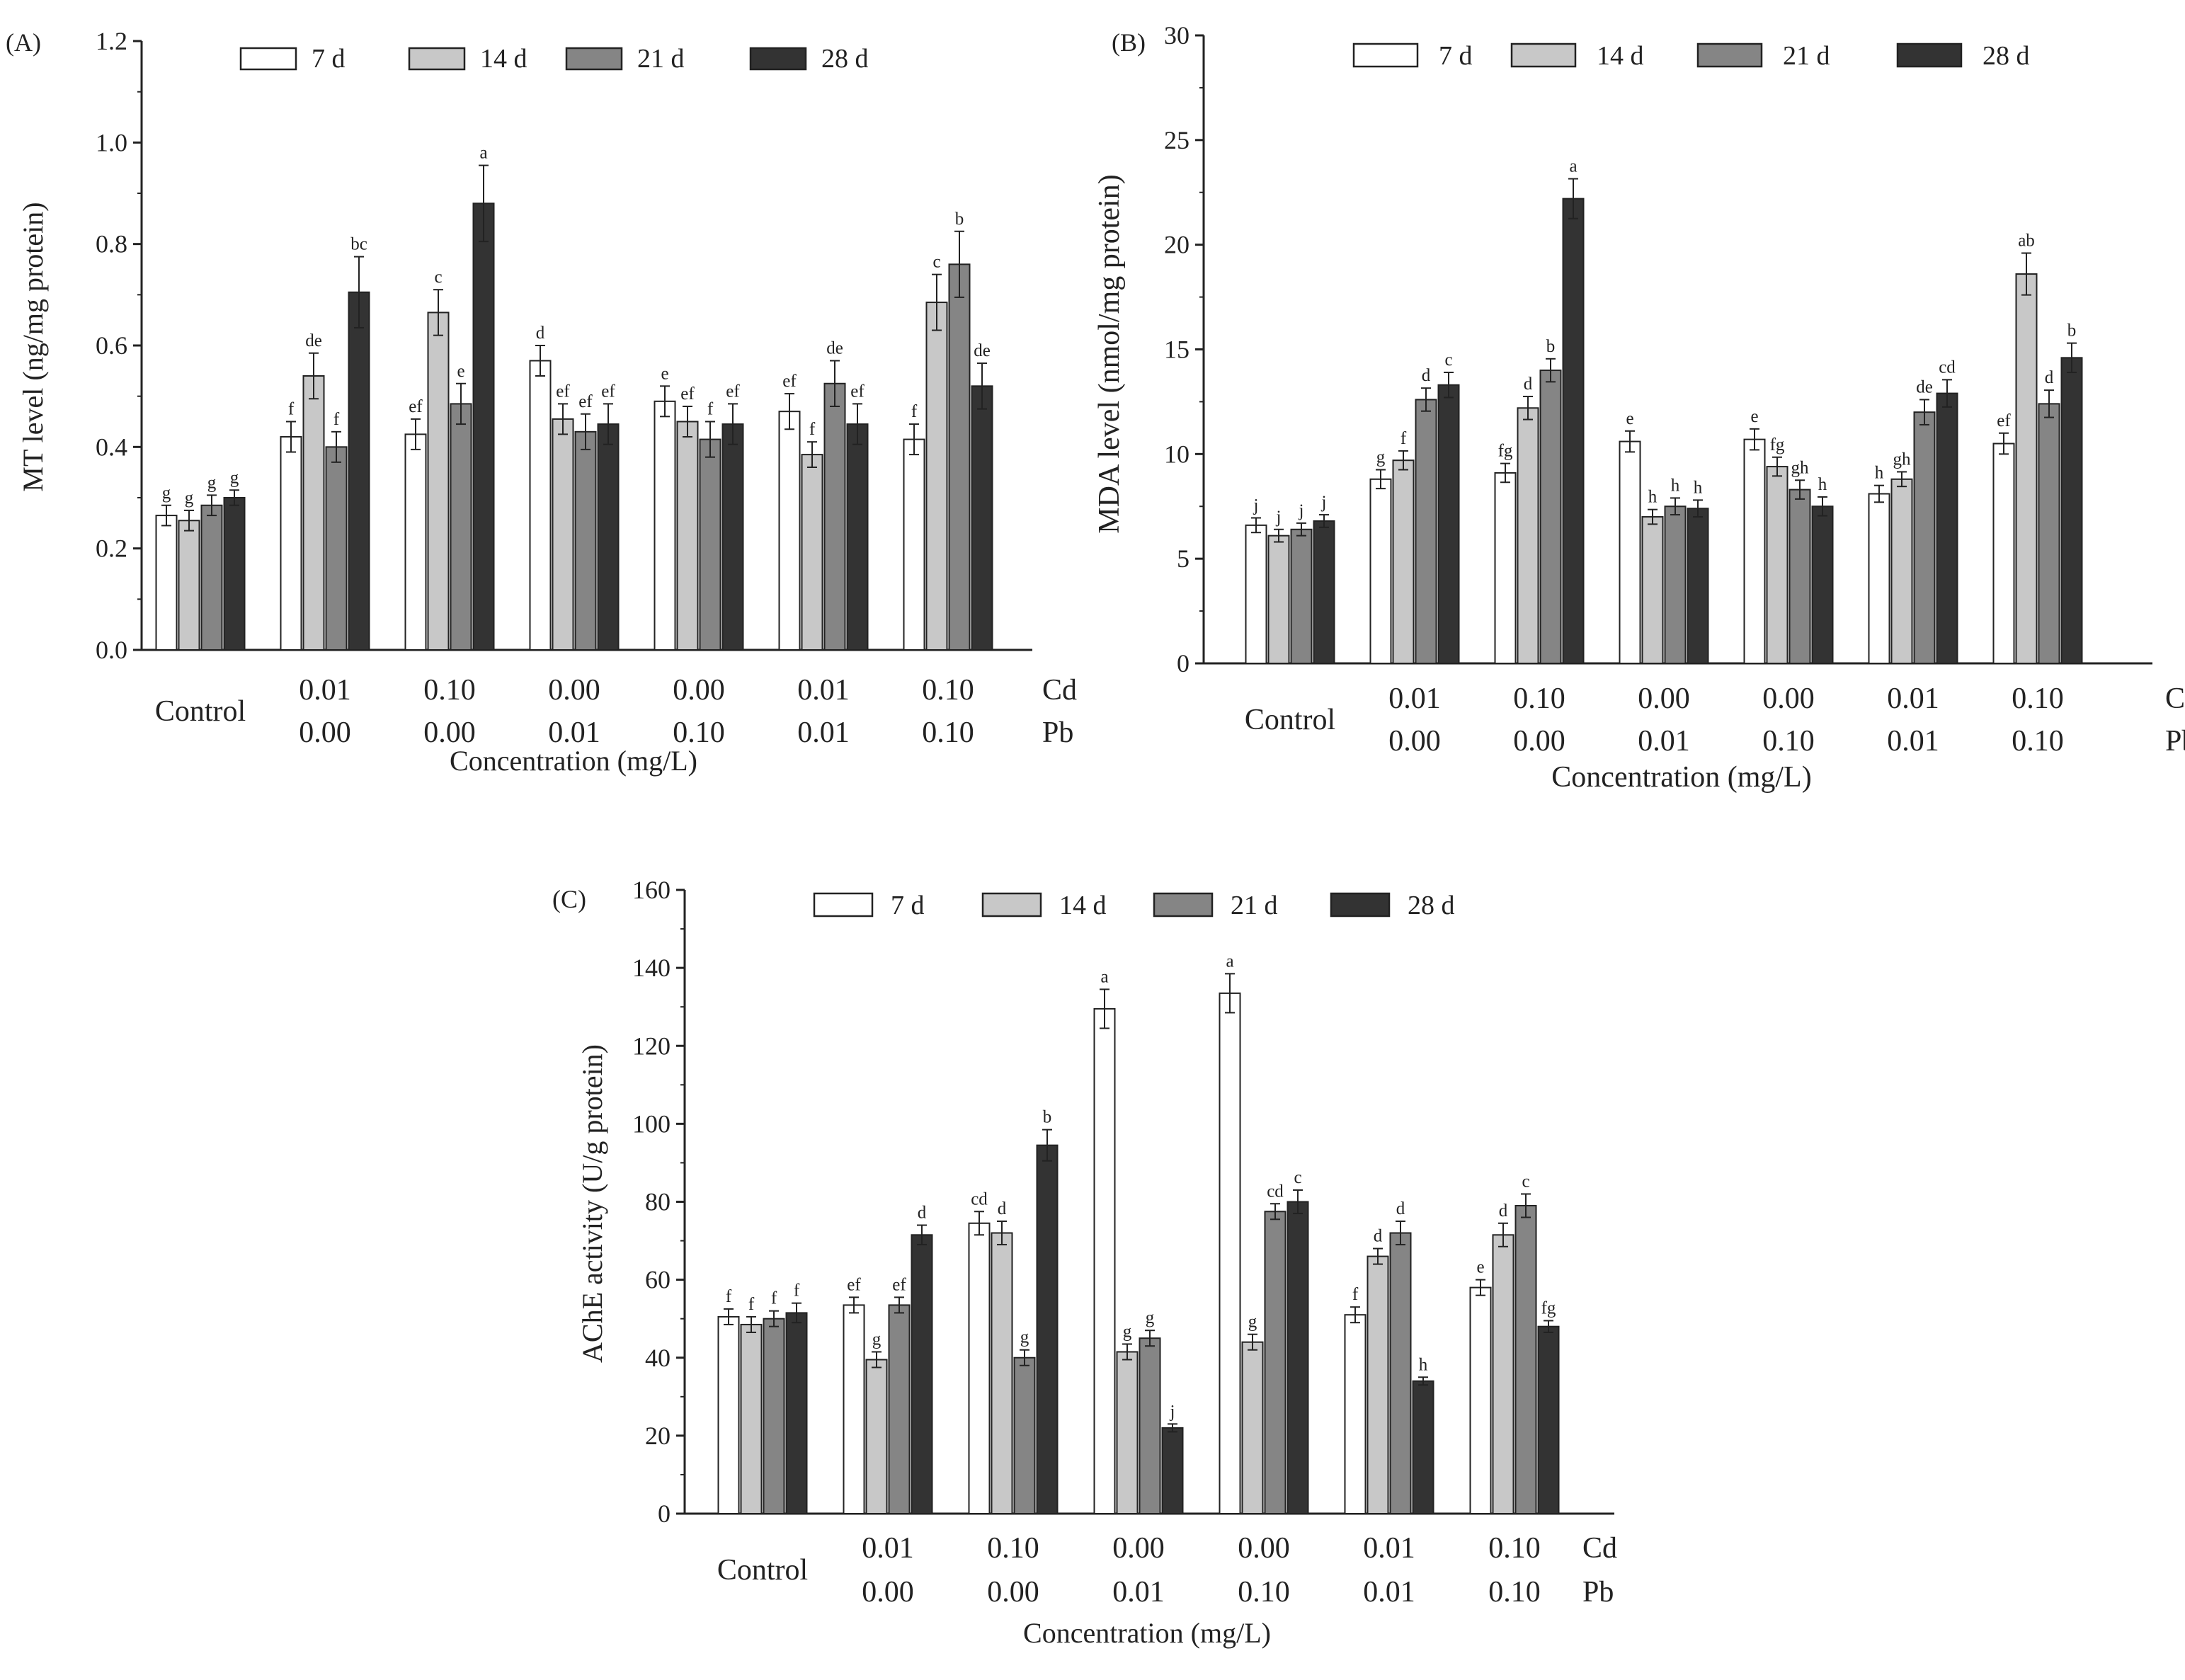  Describe the element at coordinates (23, 43) in the screenshot. I see `panel-label: (A)` at that location.